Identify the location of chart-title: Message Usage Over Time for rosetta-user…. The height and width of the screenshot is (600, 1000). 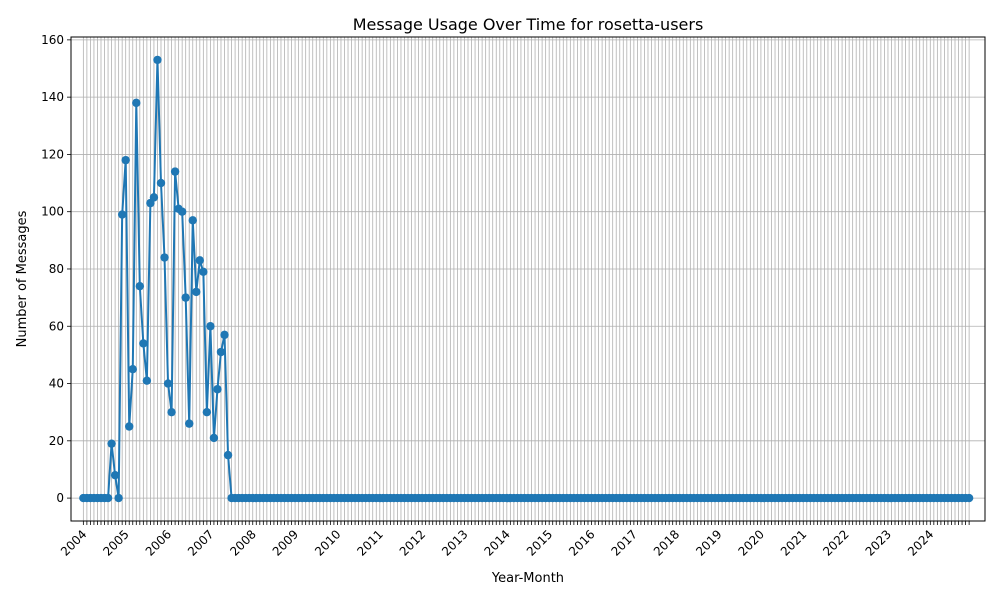
(528, 24).